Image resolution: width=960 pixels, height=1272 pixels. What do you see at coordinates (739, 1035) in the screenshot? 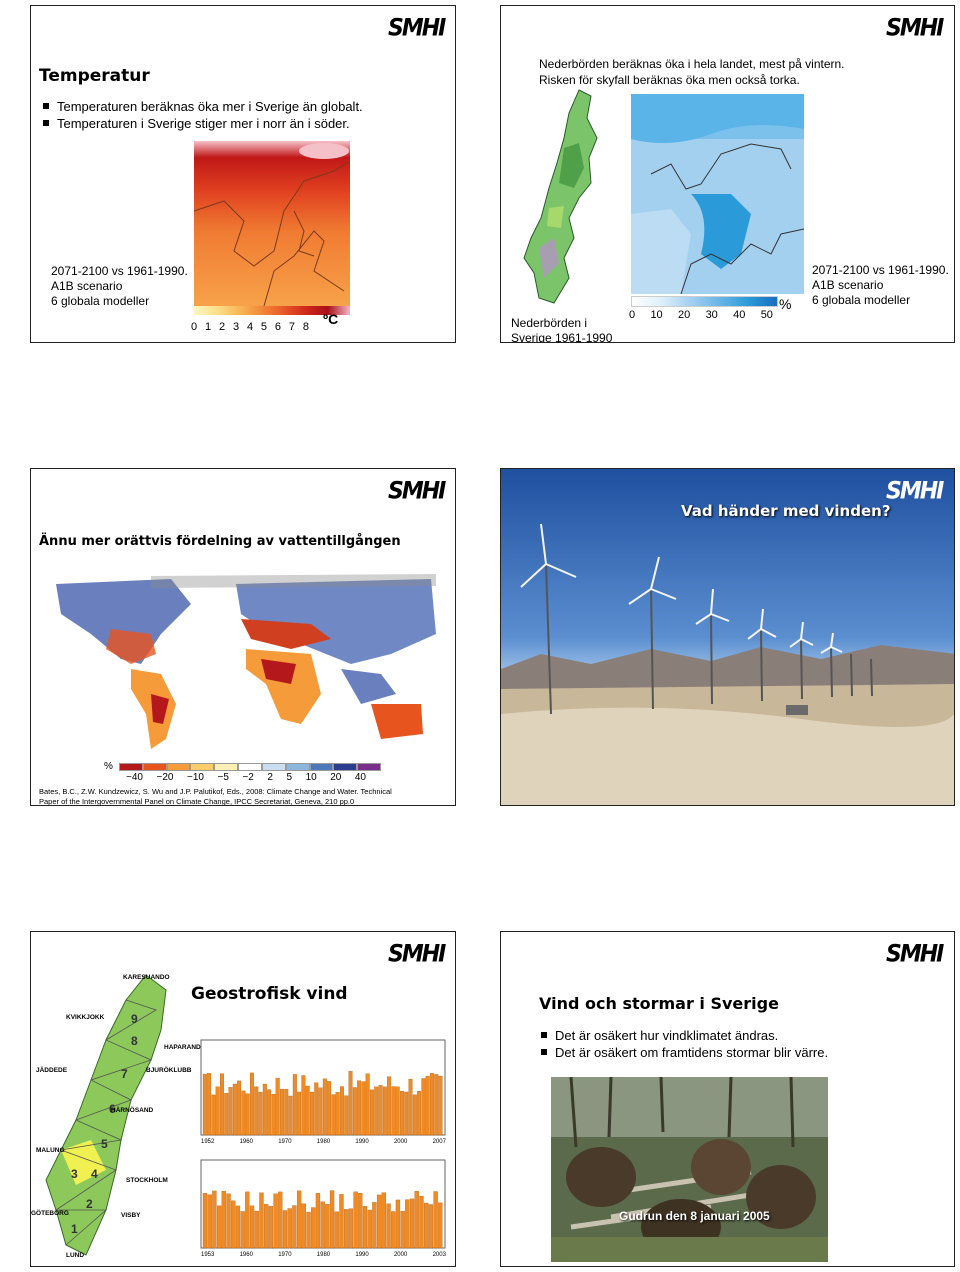
I see `bullet-item: Det är osäkert hur vindklimatet ändras.` at bounding box center [739, 1035].